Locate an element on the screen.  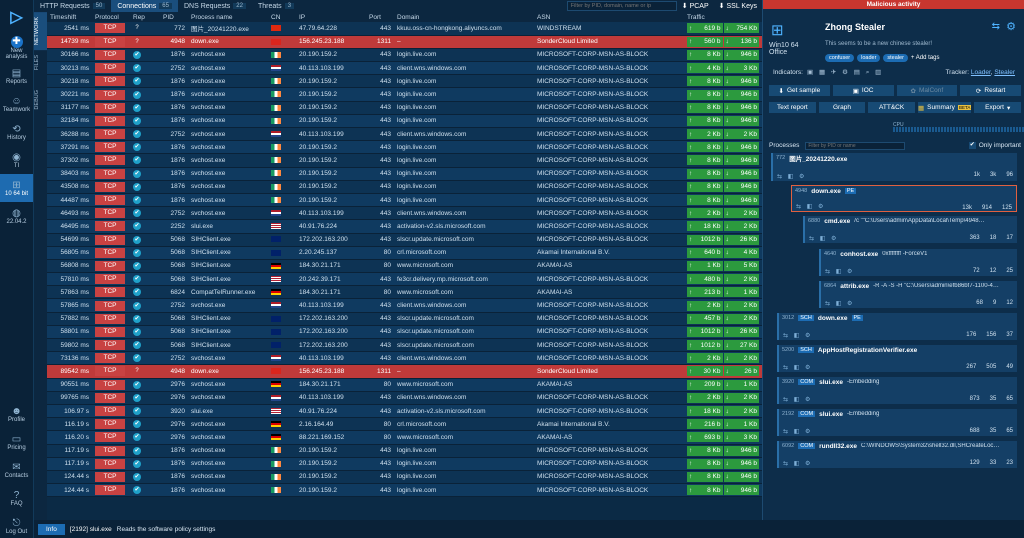
col-domain: Domain is located at coordinates (464, 17).